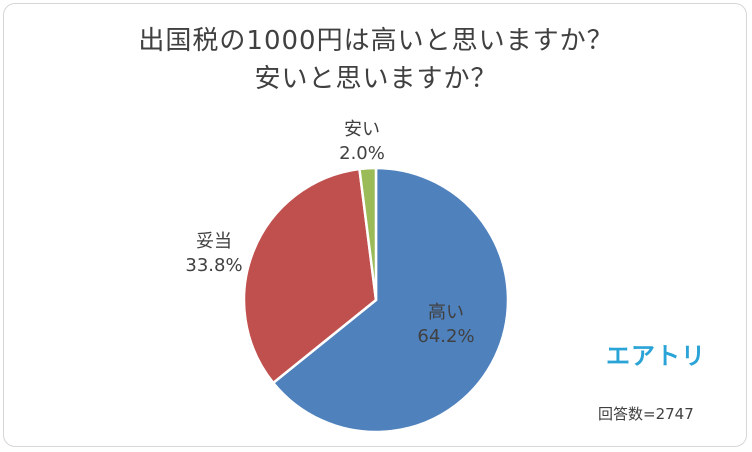 The width and height of the screenshot is (752, 452). Describe the element at coordinates (376, 41) in the screenshot. I see `chart-title-line1: 出国税の1000円は高いと思いますか？` at that location.